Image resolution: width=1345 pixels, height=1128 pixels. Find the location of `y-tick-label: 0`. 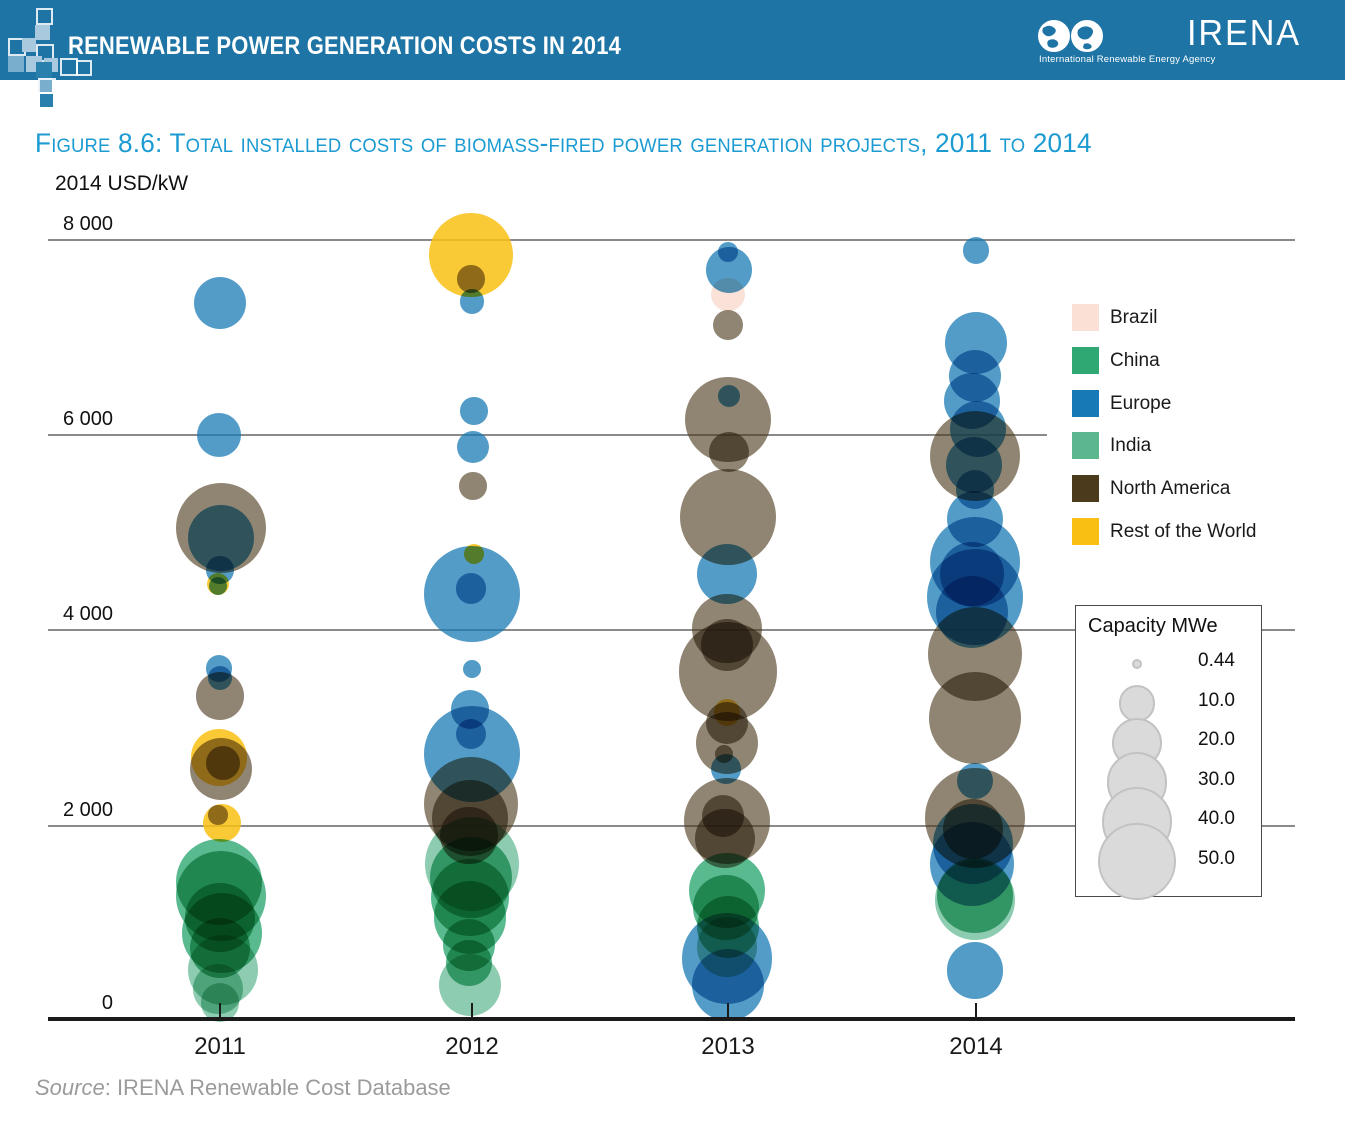

y-tick-label: 0 is located at coordinates (107, 1003).